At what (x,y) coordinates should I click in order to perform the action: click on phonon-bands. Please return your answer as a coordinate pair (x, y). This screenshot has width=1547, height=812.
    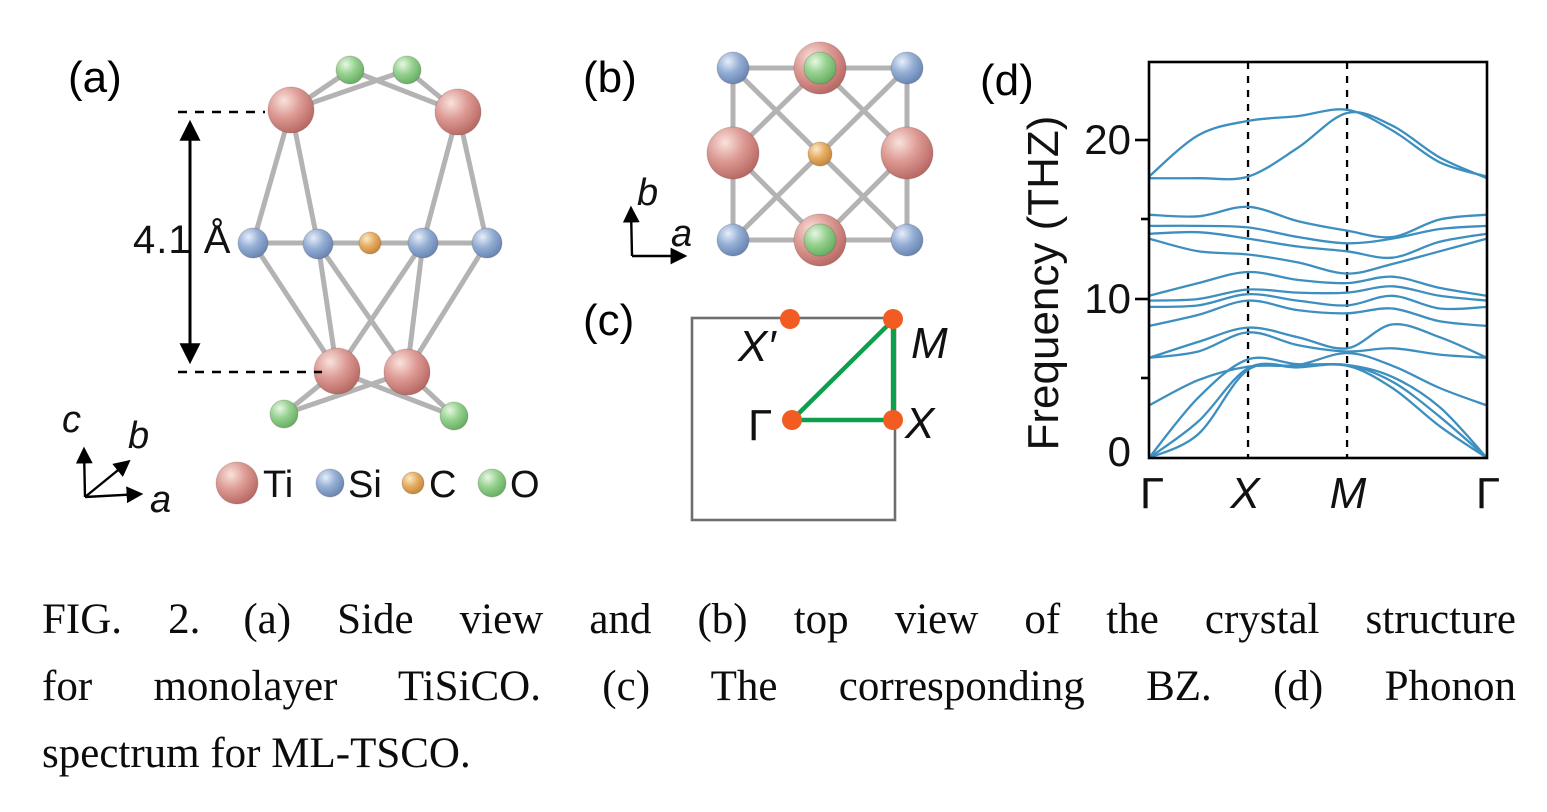
    Looking at the image, I should click on (1318, 284).